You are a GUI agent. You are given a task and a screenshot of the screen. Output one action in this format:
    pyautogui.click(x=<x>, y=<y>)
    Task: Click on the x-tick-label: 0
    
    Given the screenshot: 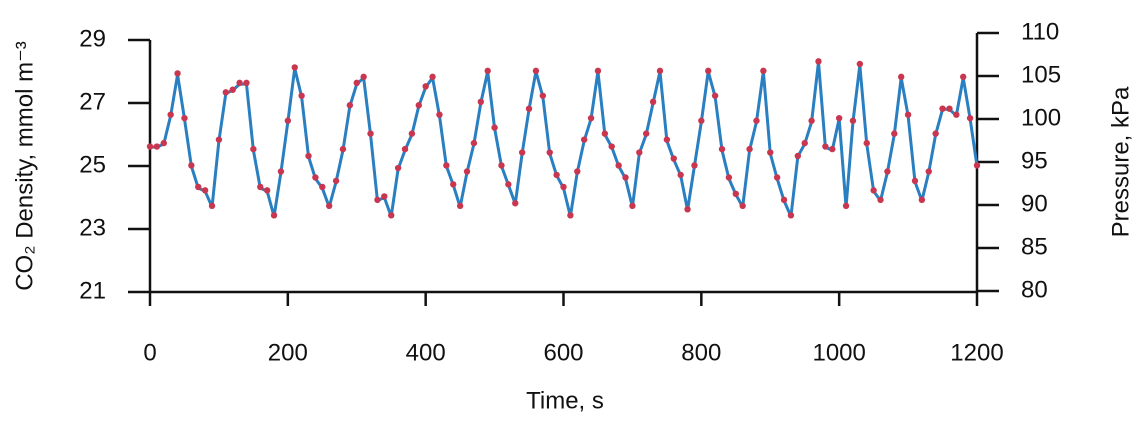 What is the action you would take?
    pyautogui.click(x=149, y=352)
    